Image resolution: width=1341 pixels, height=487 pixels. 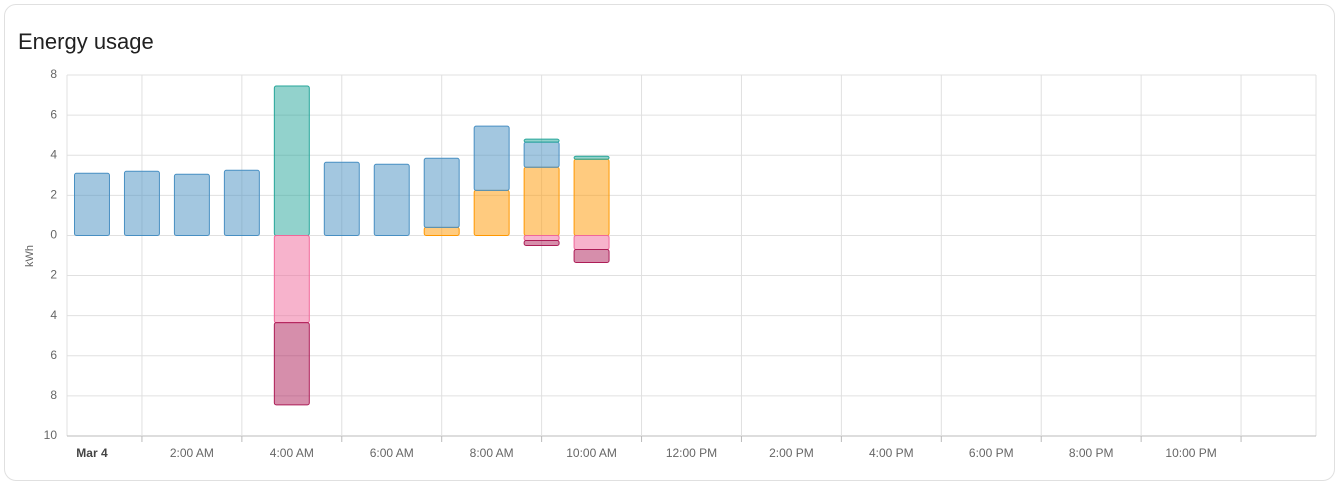 I want to click on x-tick-label: Mar 4, so click(x=92, y=453).